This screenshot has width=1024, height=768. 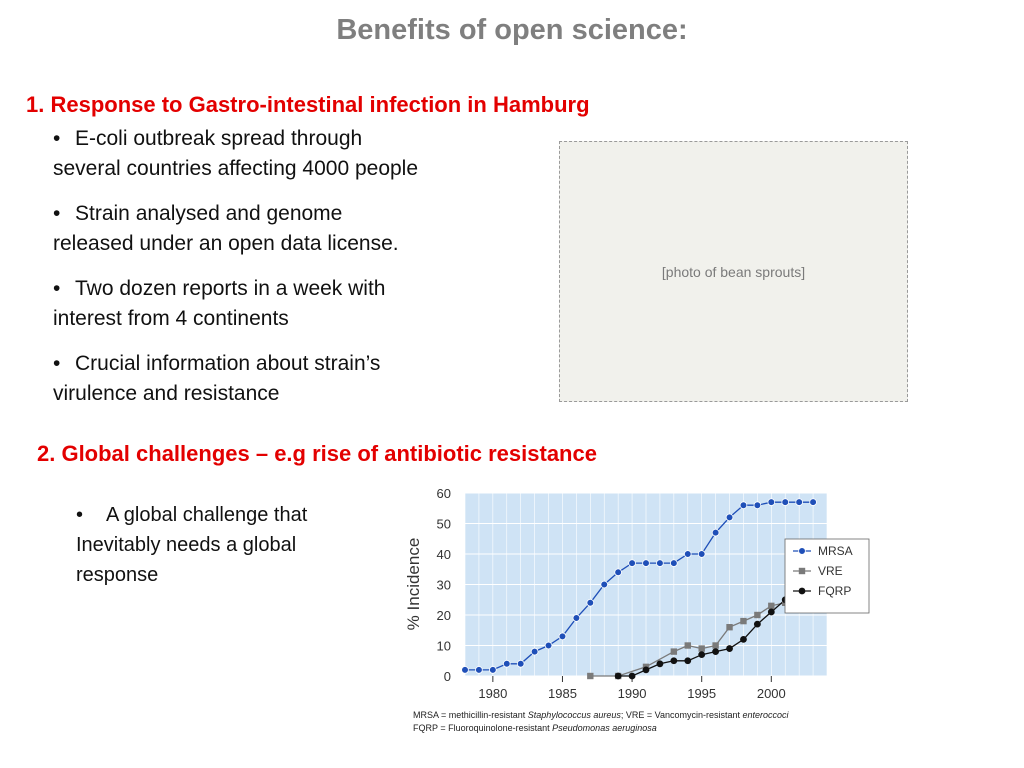 I want to click on caption-segment: MRSA = methicillin-resistant, so click(x=470, y=715).